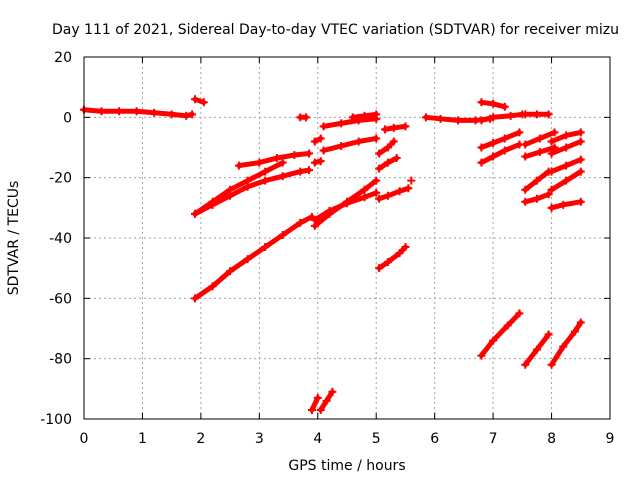 Image resolution: width=640 pixels, height=480 pixels. What do you see at coordinates (259, 439) in the screenshot?
I see `x-tick-label: 3` at bounding box center [259, 439].